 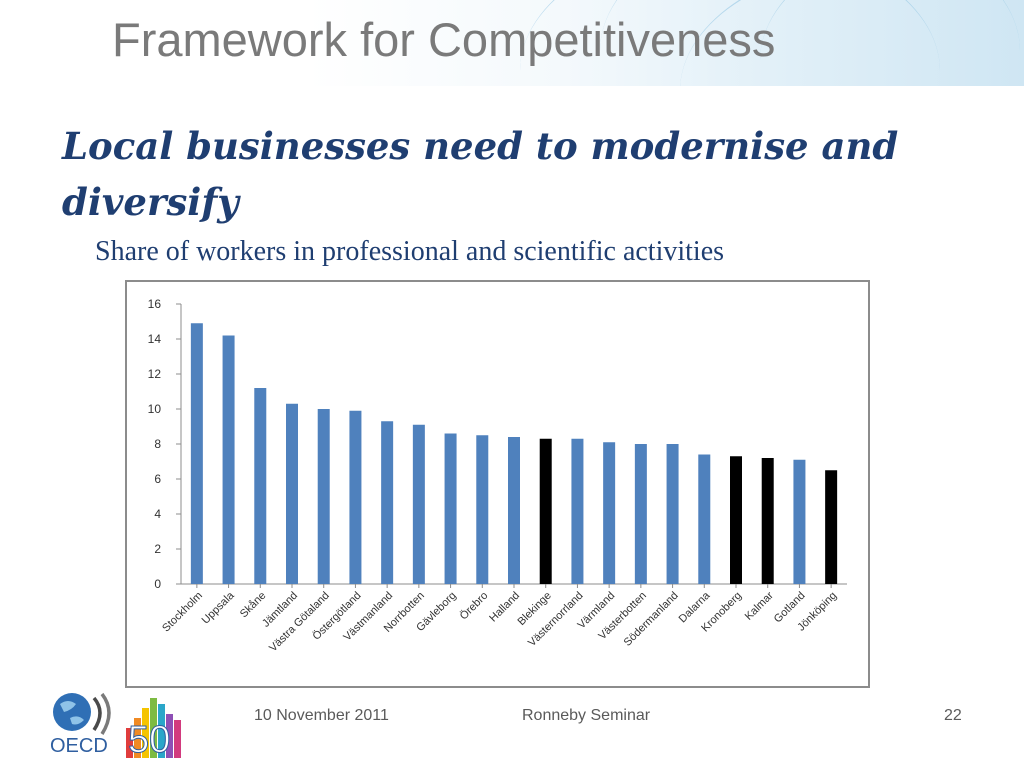 What do you see at coordinates (157, 444) in the screenshot?
I see `y-tick-label: 8` at bounding box center [157, 444].